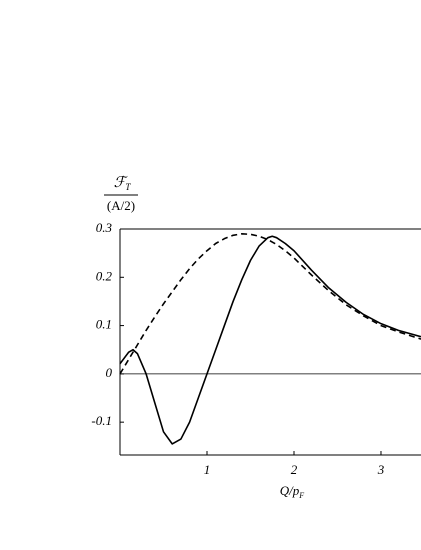 Image resolution: width=421 pixels, height=550 pixels. Describe the element at coordinates (104, 275) in the screenshot. I see `y-tick-label: 0.2` at that location.